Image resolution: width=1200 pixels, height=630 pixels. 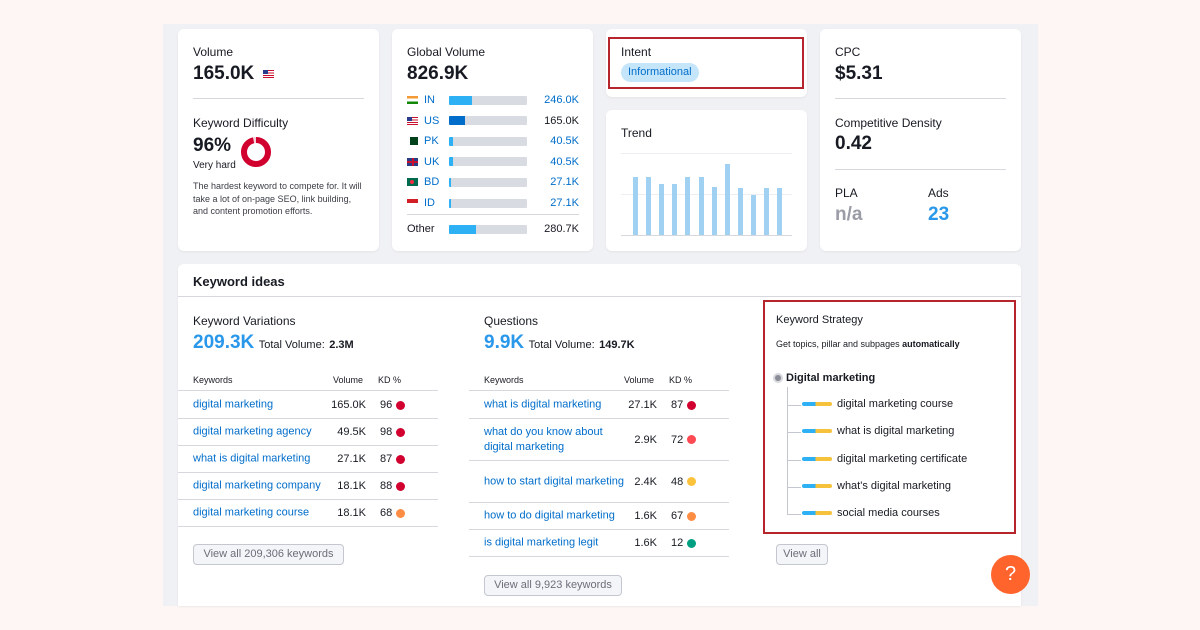 I want to click on variations-title: Keyword Variations, so click(x=244, y=321).